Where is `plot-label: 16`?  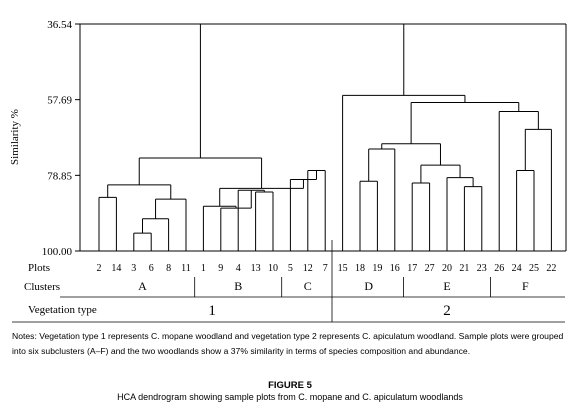 plot-label: 16 is located at coordinates (395, 268).